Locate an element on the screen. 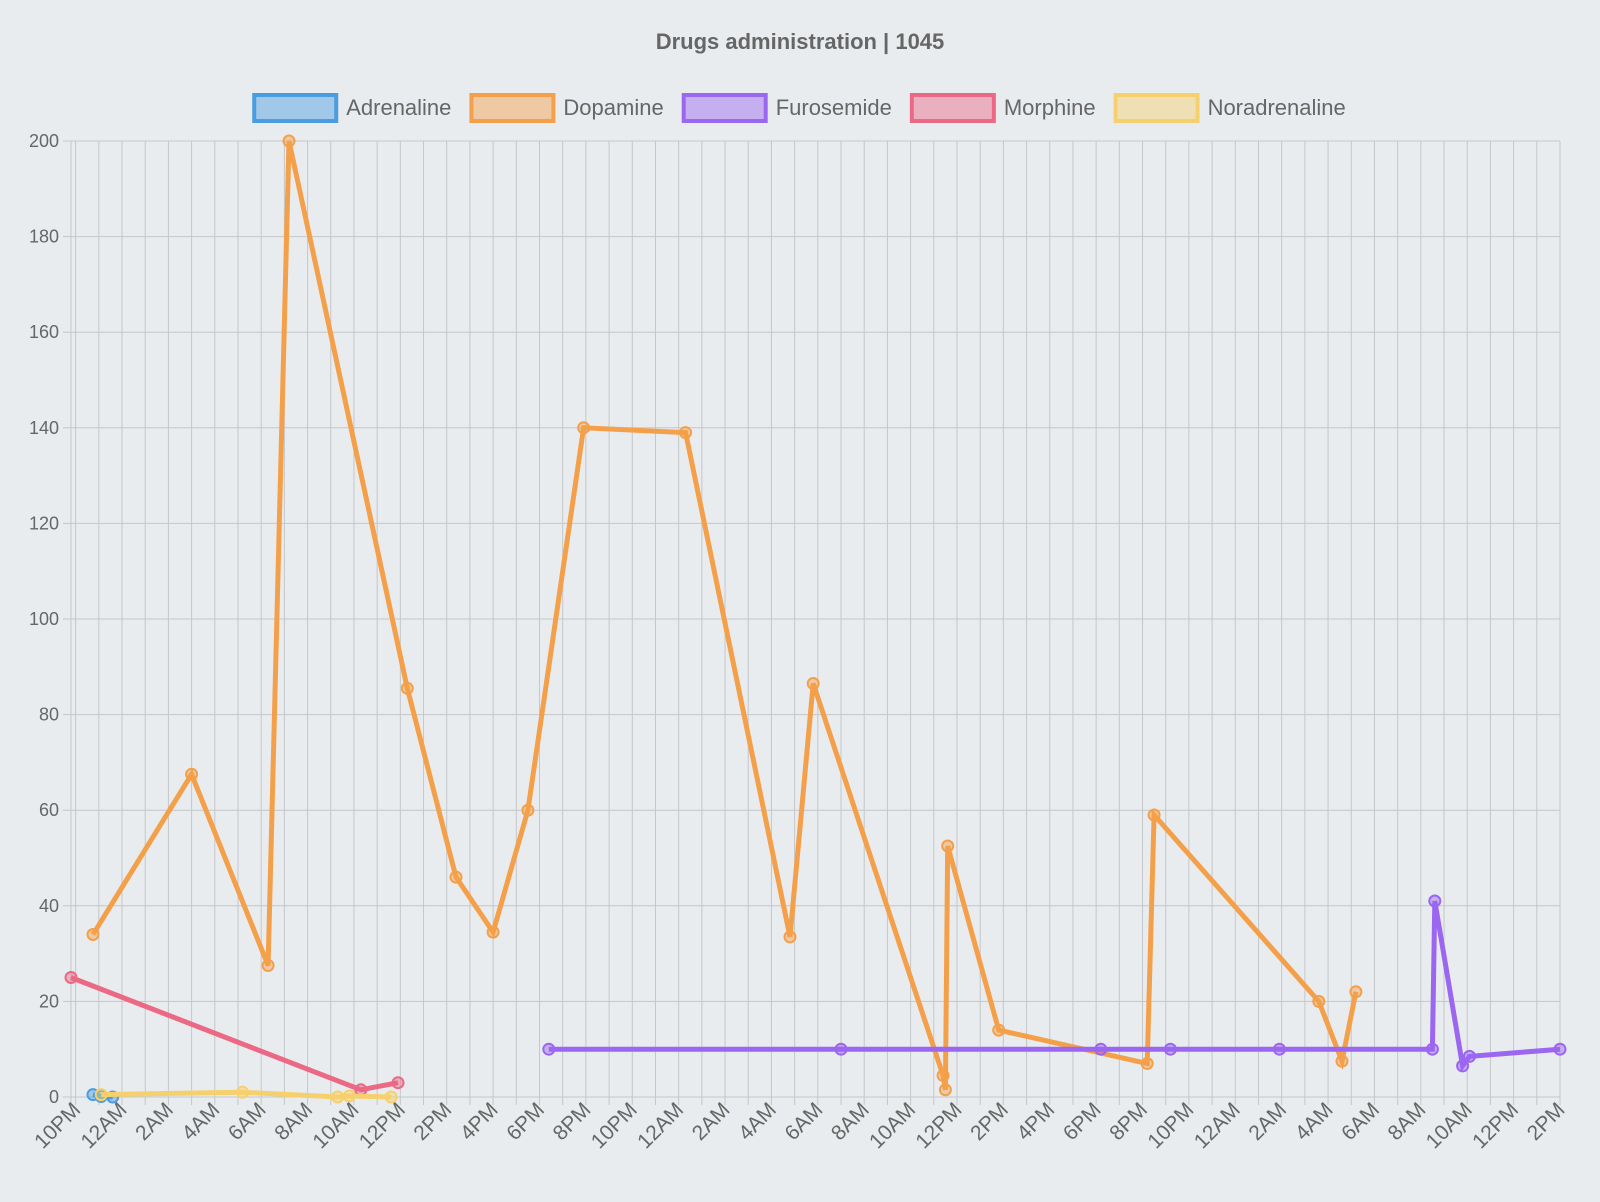 Image resolution: width=1600 pixels, height=1202 pixels. y-tick-label: 0 is located at coordinates (54, 1097).